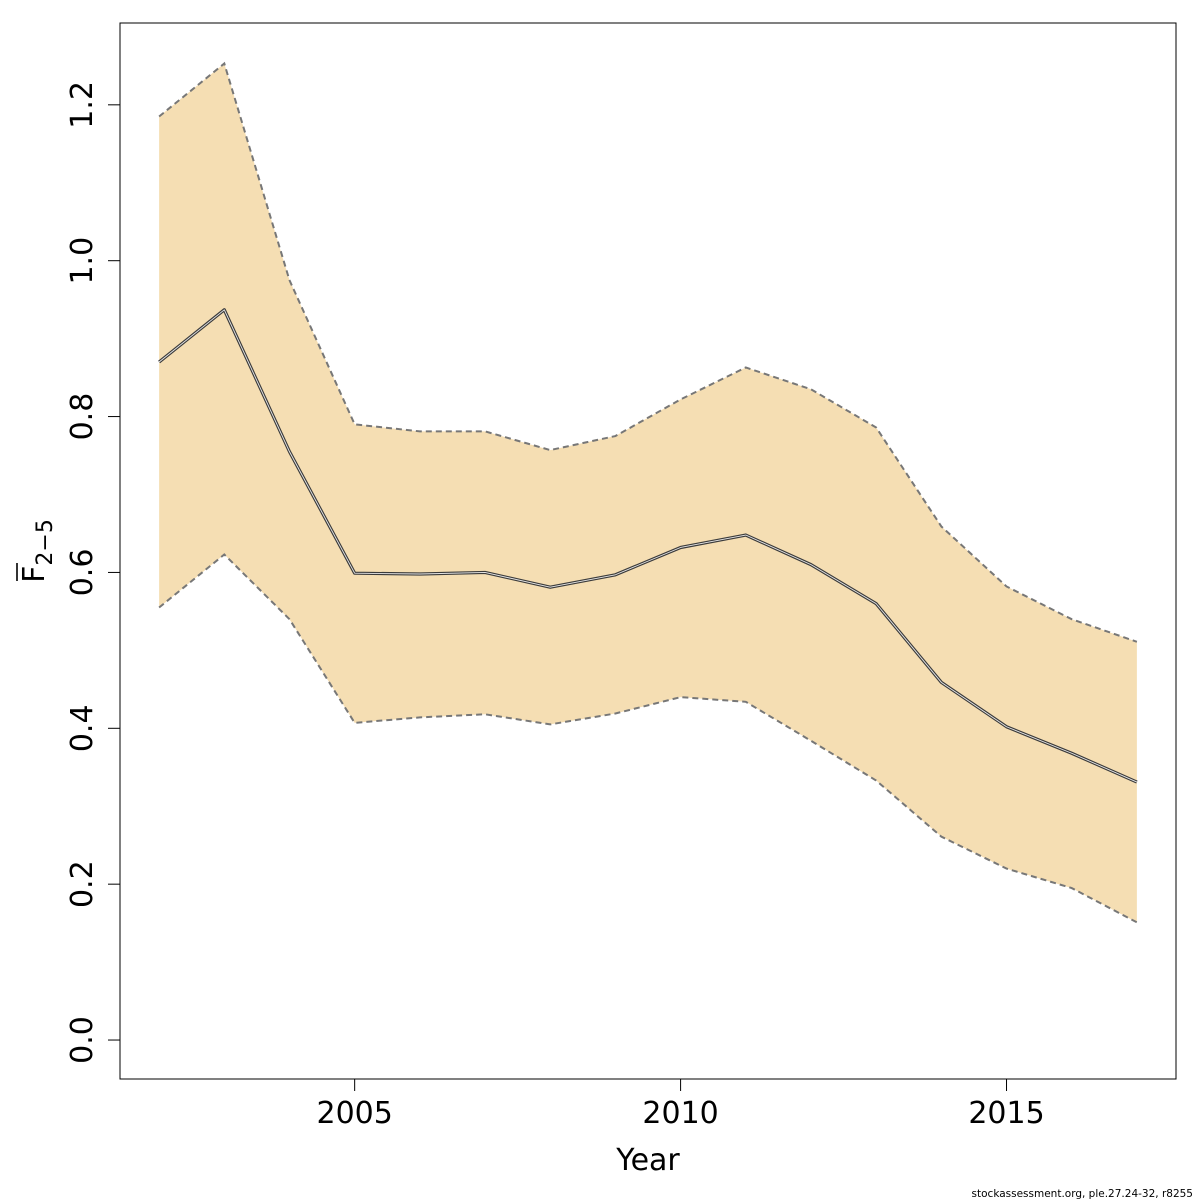 The height and width of the screenshot is (1200, 1200). I want to click on y-tick-label: 0.8, so click(82, 417).